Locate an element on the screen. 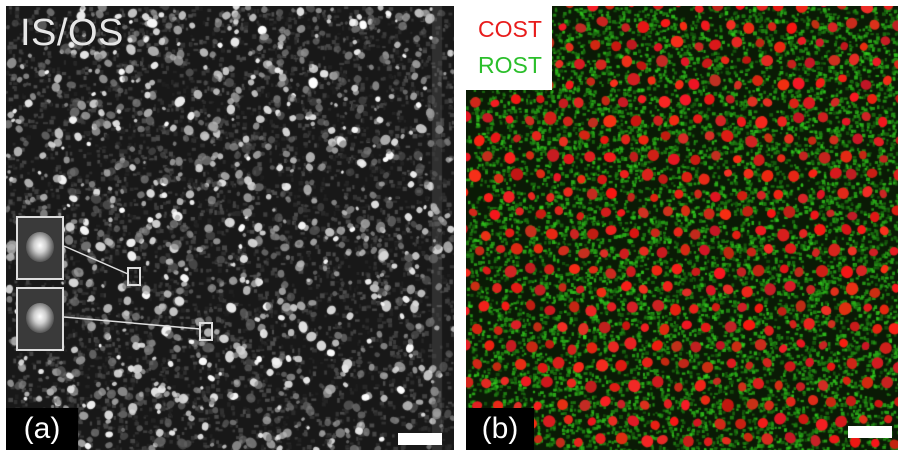  legend-rost: ROST is located at coordinates (510, 65).